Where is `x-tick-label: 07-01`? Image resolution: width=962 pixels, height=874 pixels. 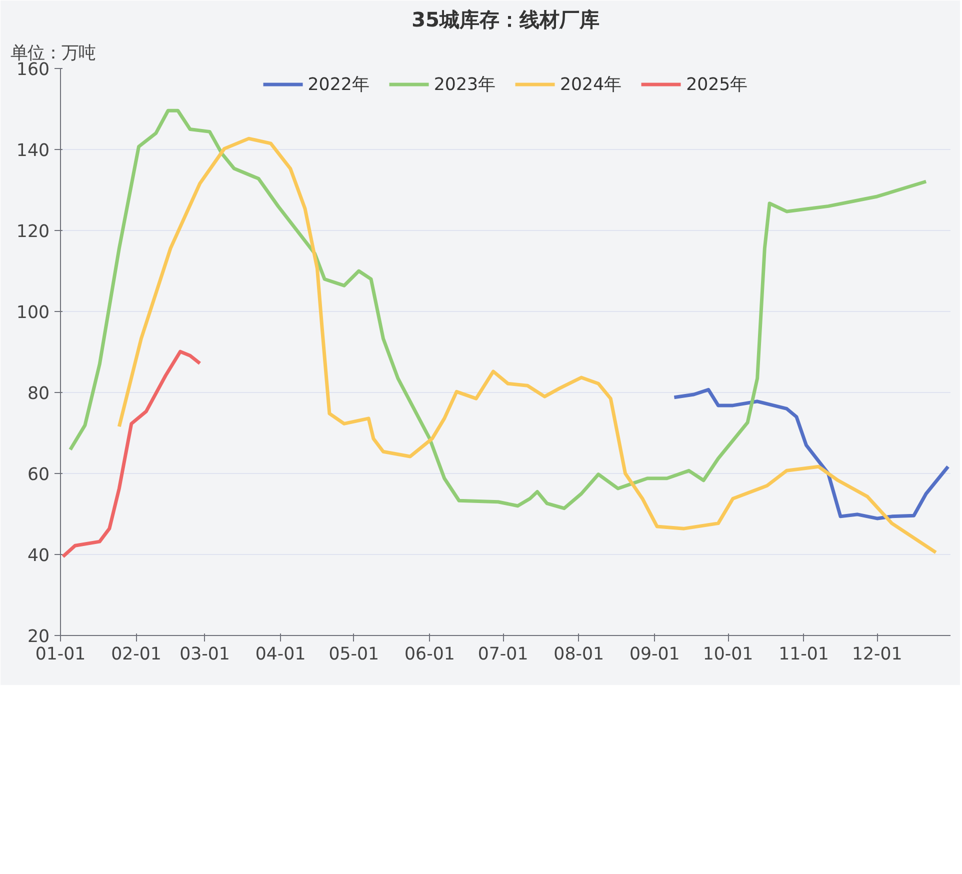 x-tick-label: 07-01 is located at coordinates (503, 654).